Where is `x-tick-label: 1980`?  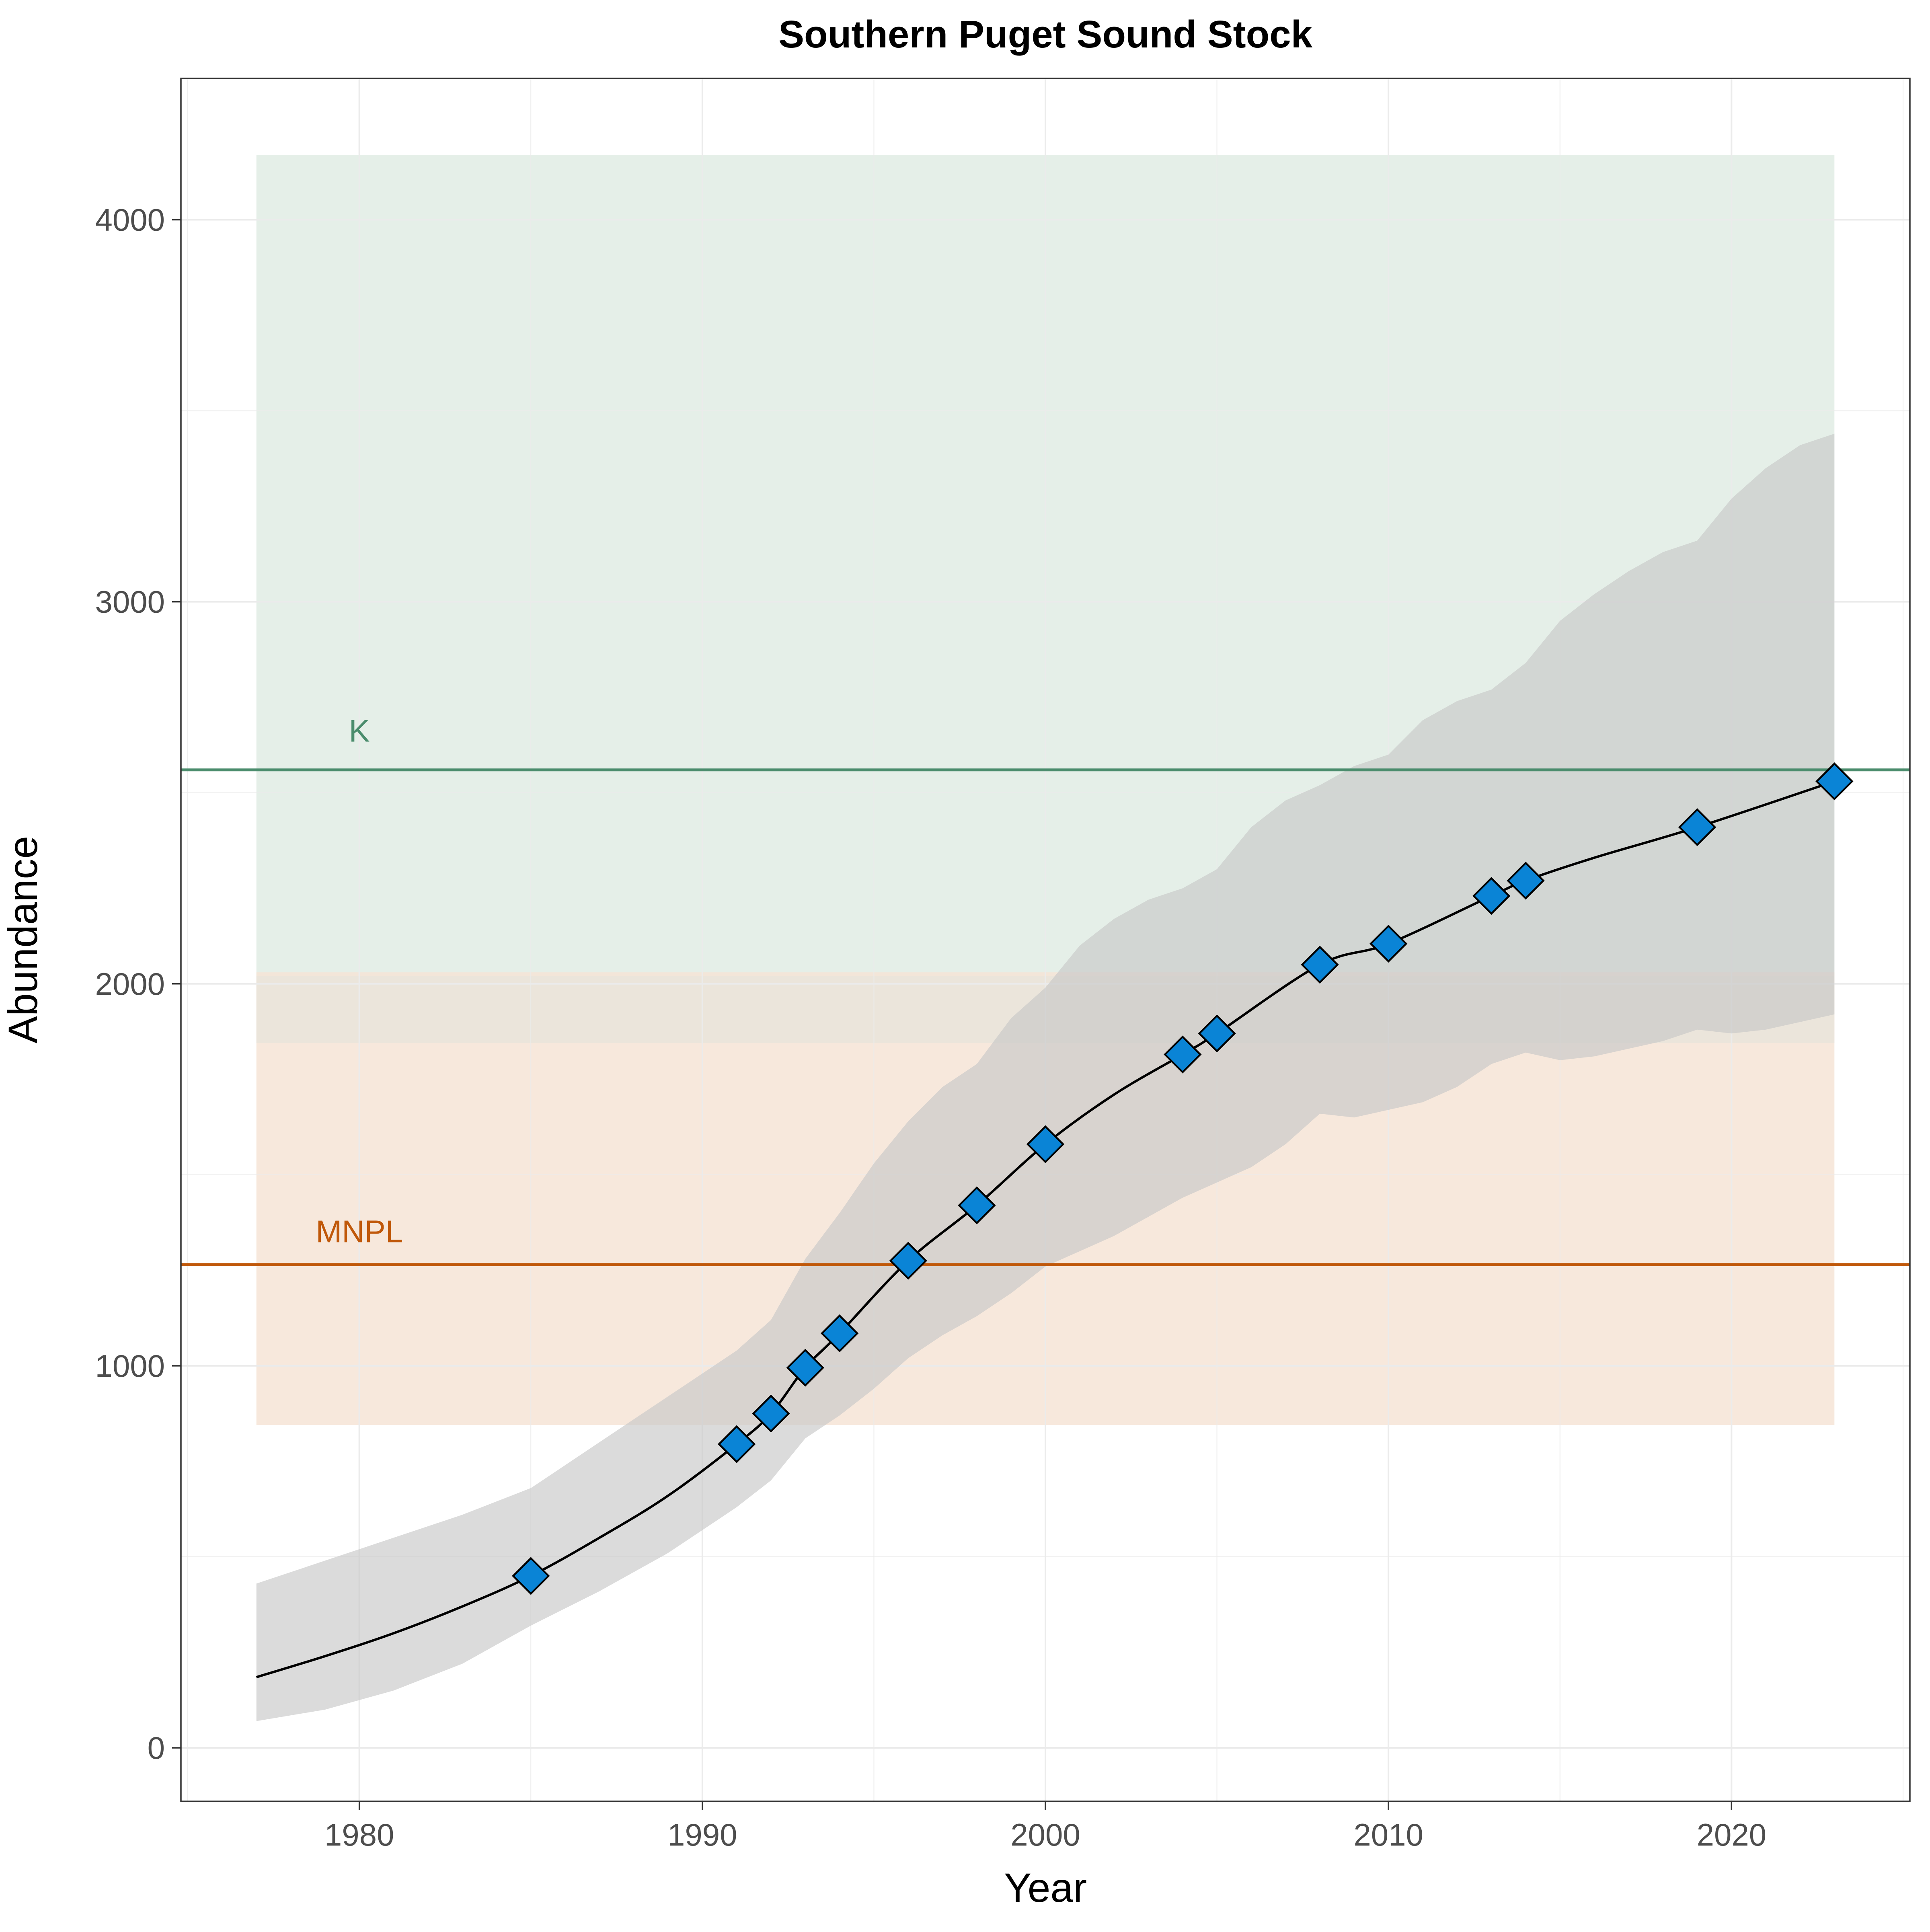 x-tick-label: 1980 is located at coordinates (359, 1834).